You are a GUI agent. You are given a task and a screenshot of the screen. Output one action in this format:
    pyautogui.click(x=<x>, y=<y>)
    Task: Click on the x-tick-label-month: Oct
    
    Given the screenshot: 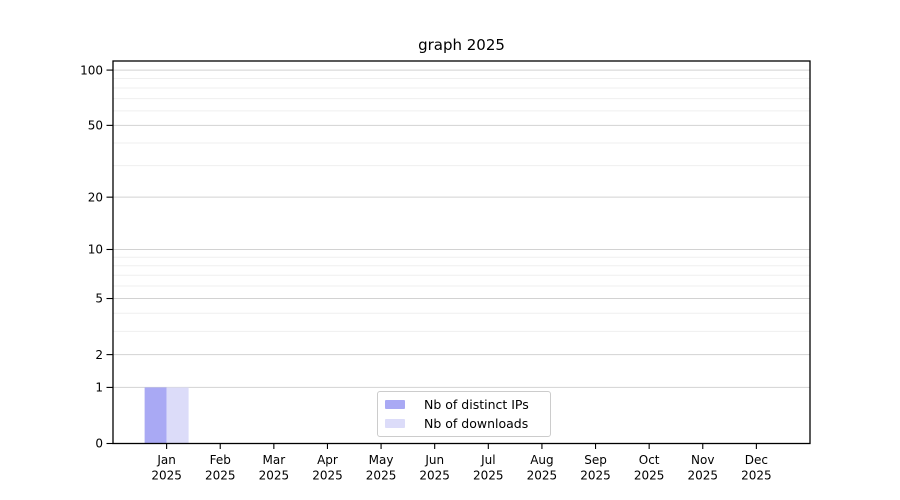 What is the action you would take?
    pyautogui.click(x=649, y=460)
    